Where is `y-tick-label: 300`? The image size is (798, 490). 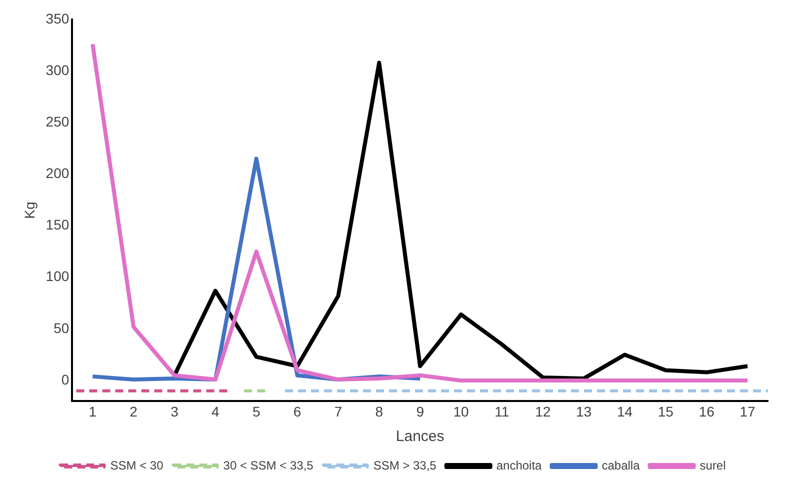
y-tick-label: 300 is located at coordinates (58, 70).